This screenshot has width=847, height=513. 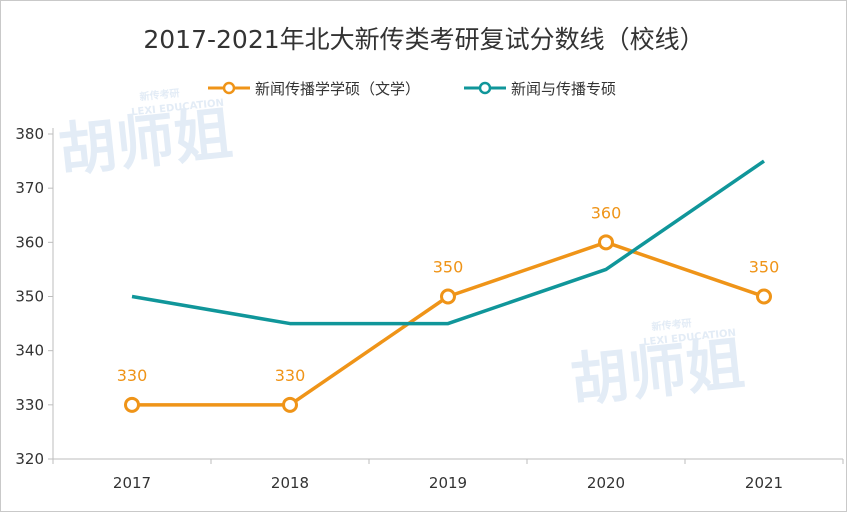 I want to click on y-tick-label: 340, so click(x=29, y=351).